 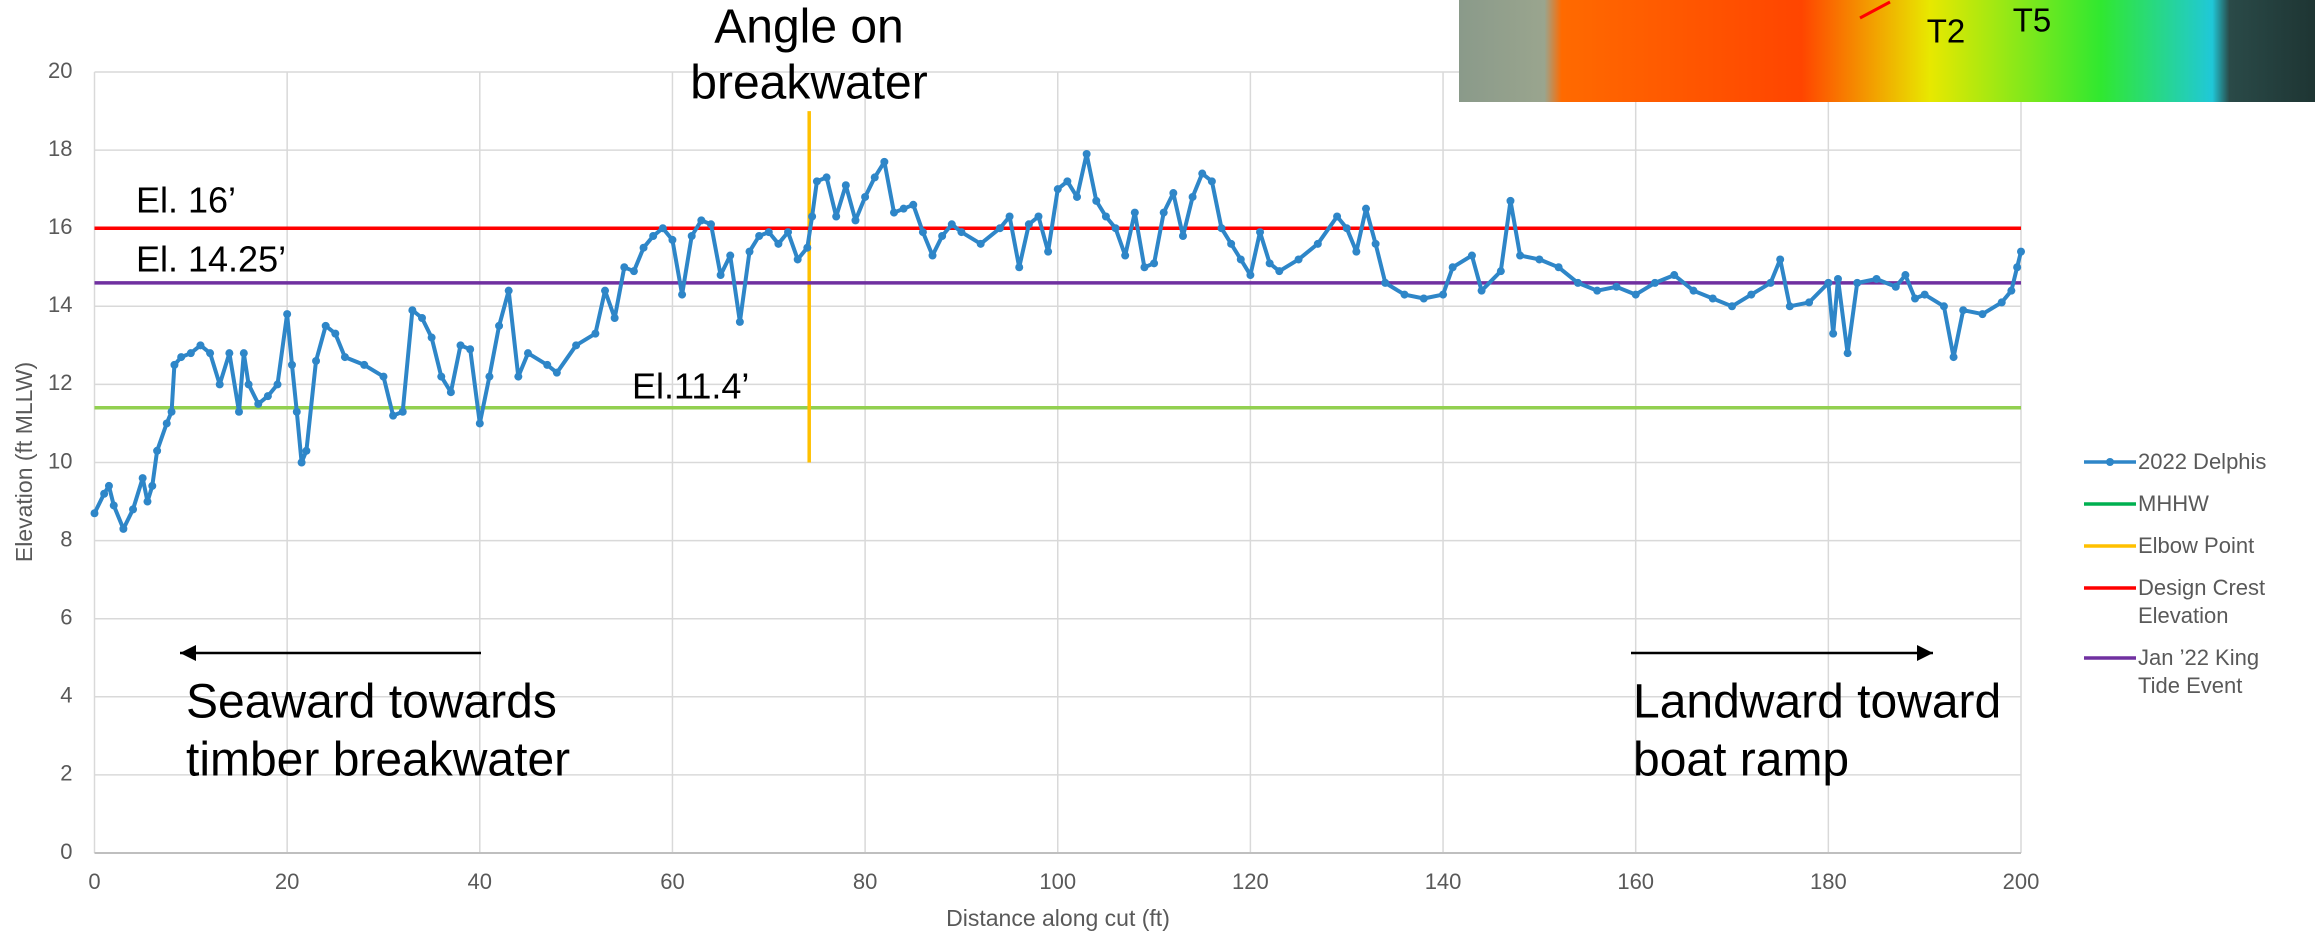 What do you see at coordinates (1946, 31) in the screenshot?
I see `map-label: T2` at bounding box center [1946, 31].